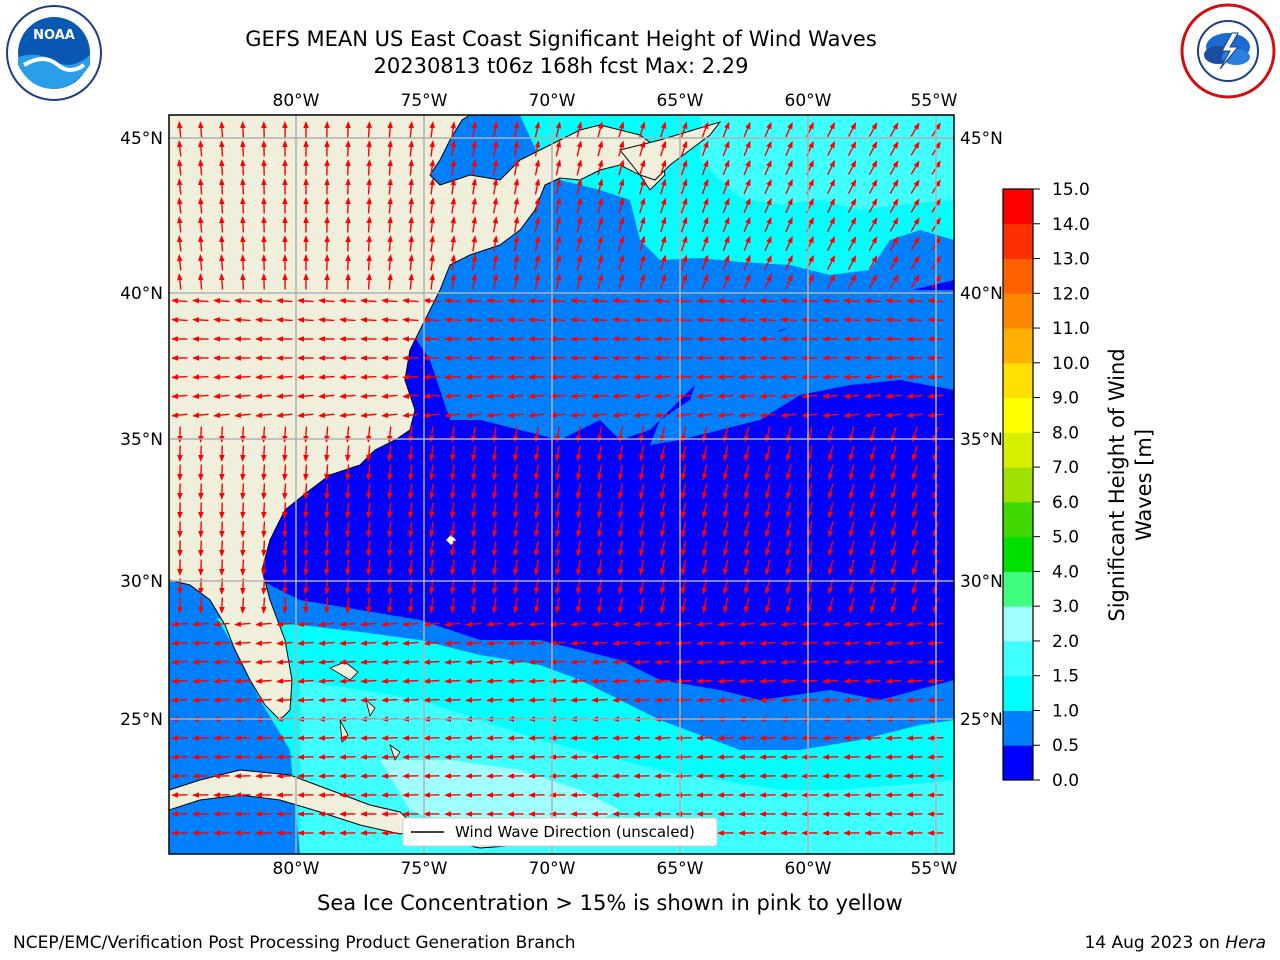 The height and width of the screenshot is (960, 1280). I want to click on nws-logo, so click(1228, 51).